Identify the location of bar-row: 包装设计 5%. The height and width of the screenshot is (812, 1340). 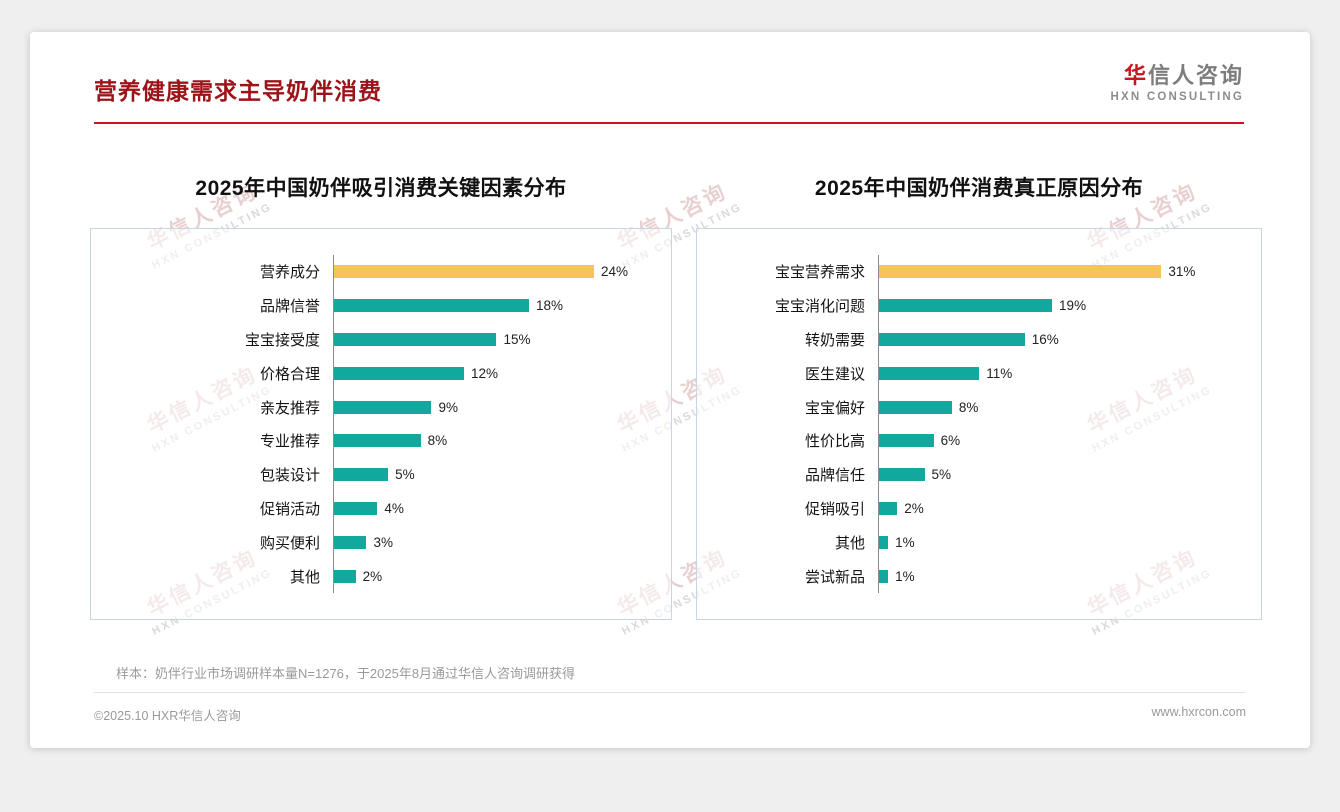
(380, 474).